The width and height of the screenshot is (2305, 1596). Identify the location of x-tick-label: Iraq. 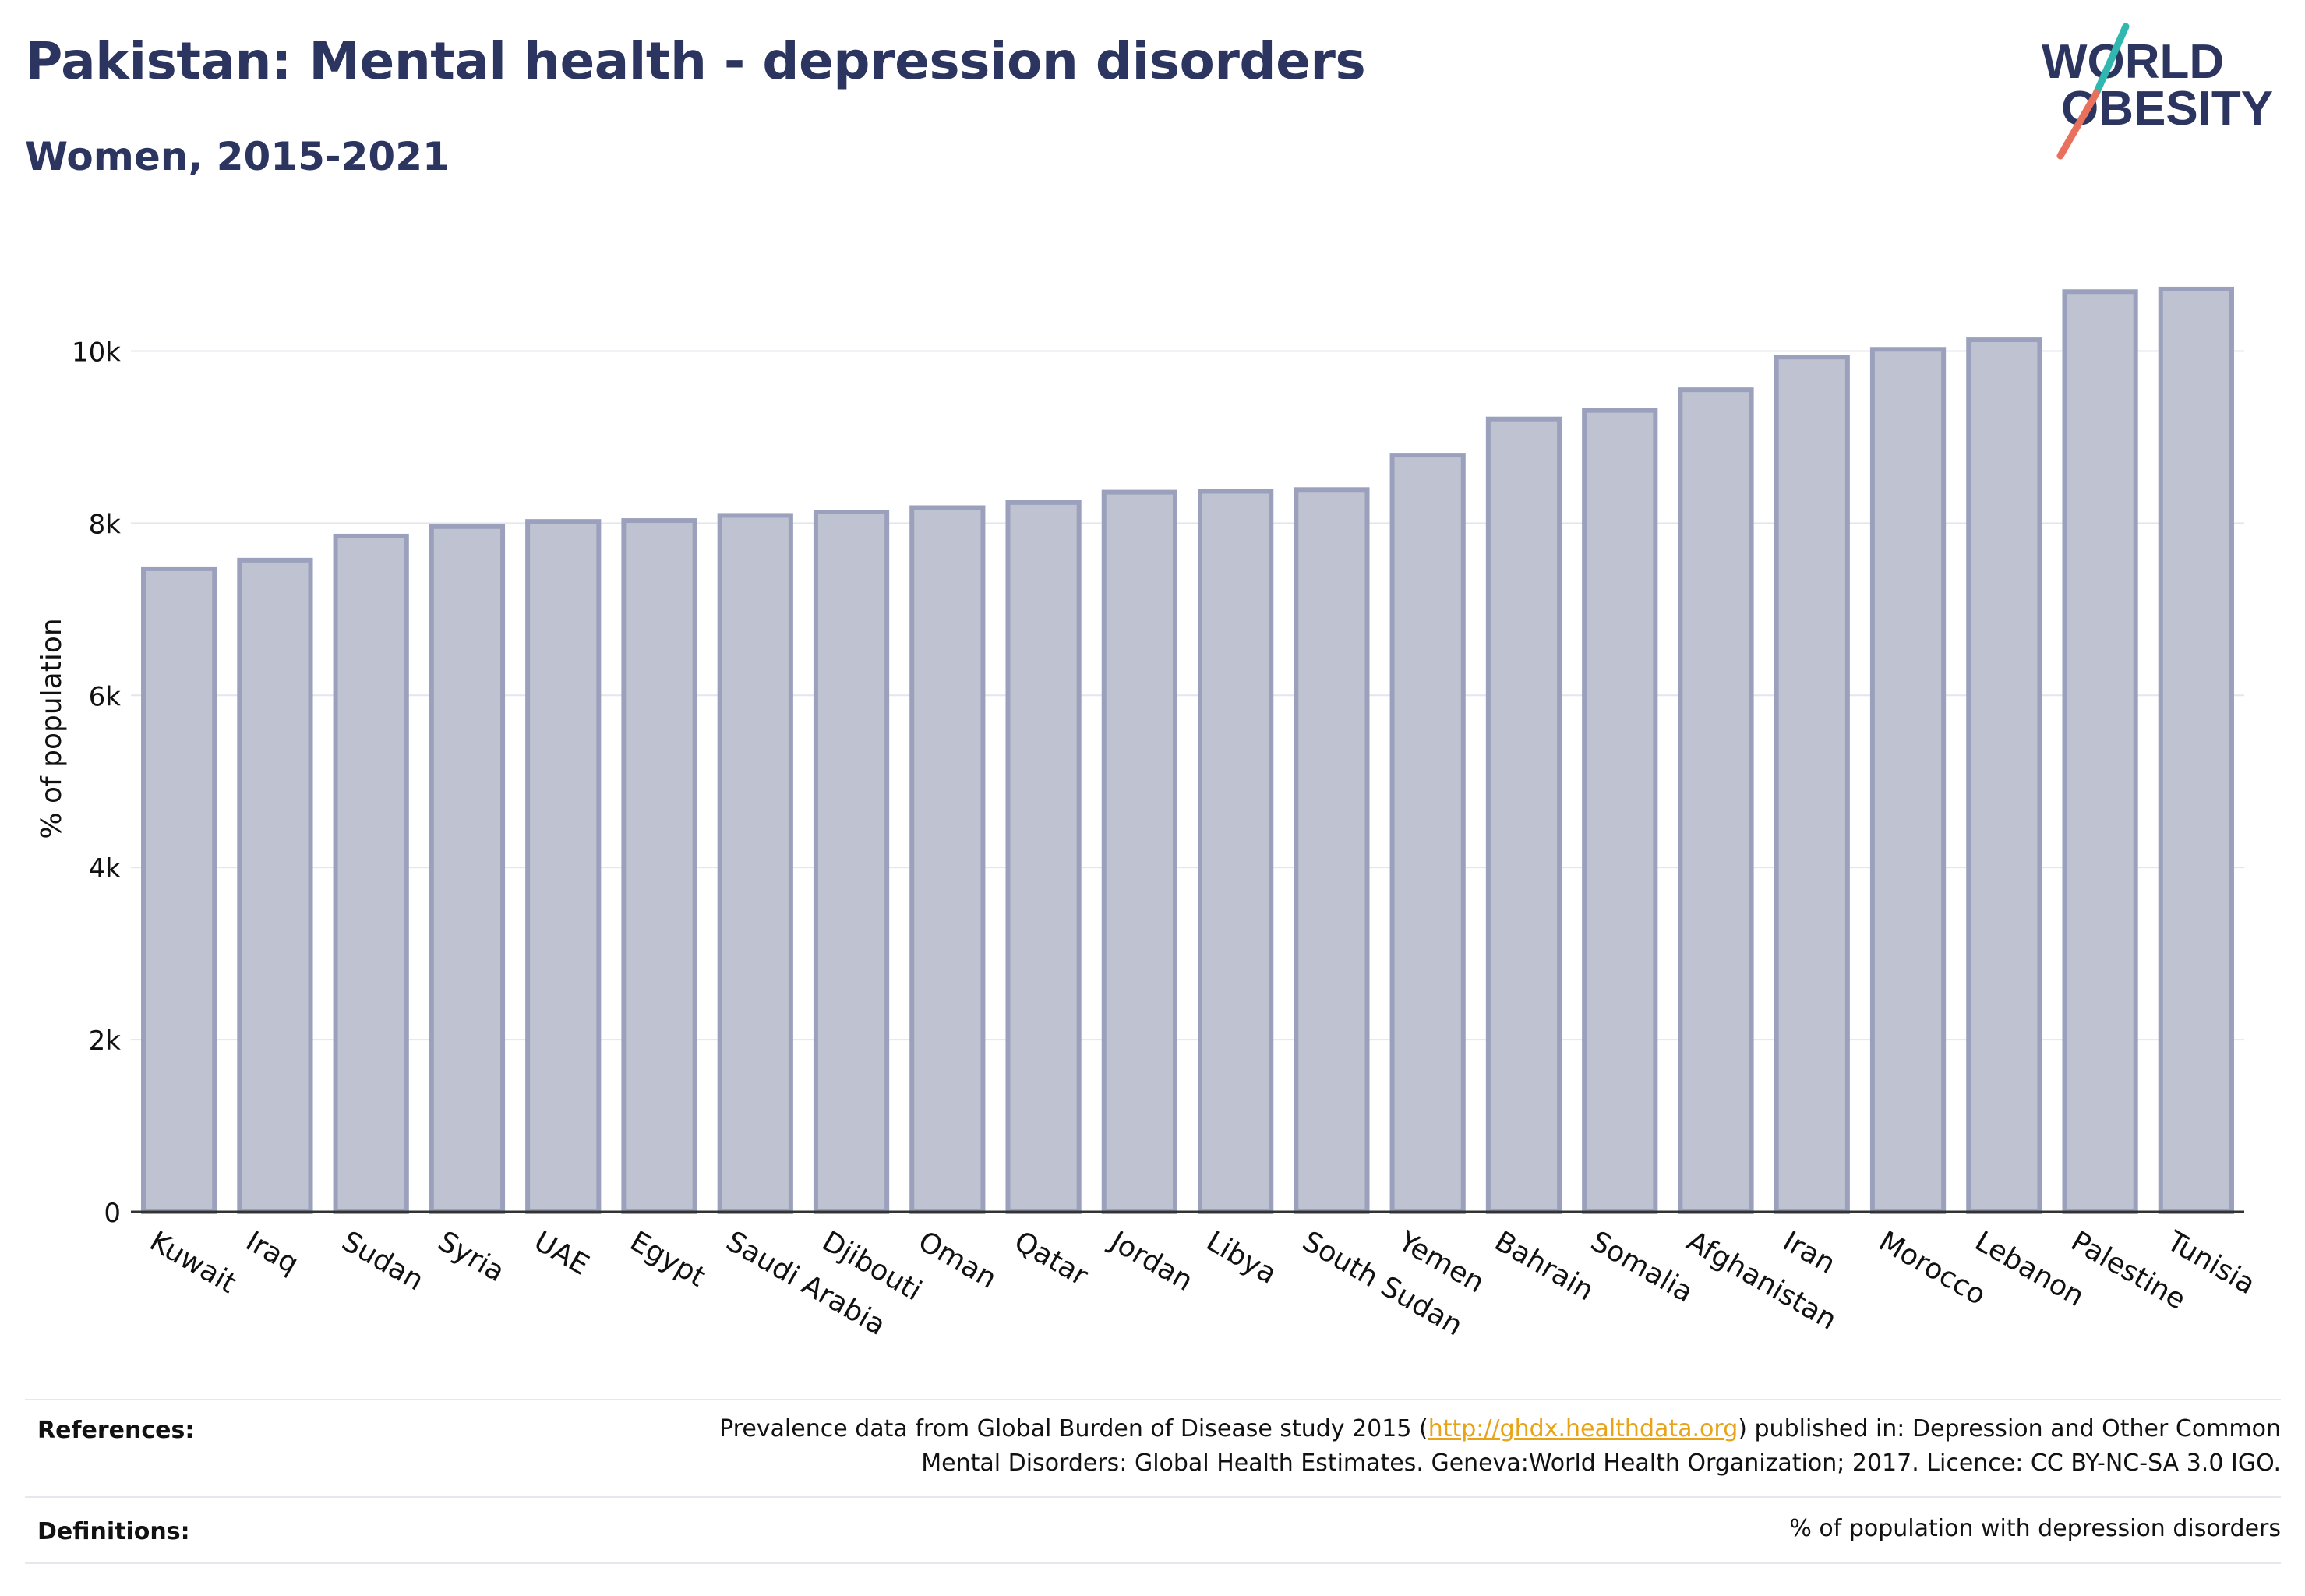
(271, 1252).